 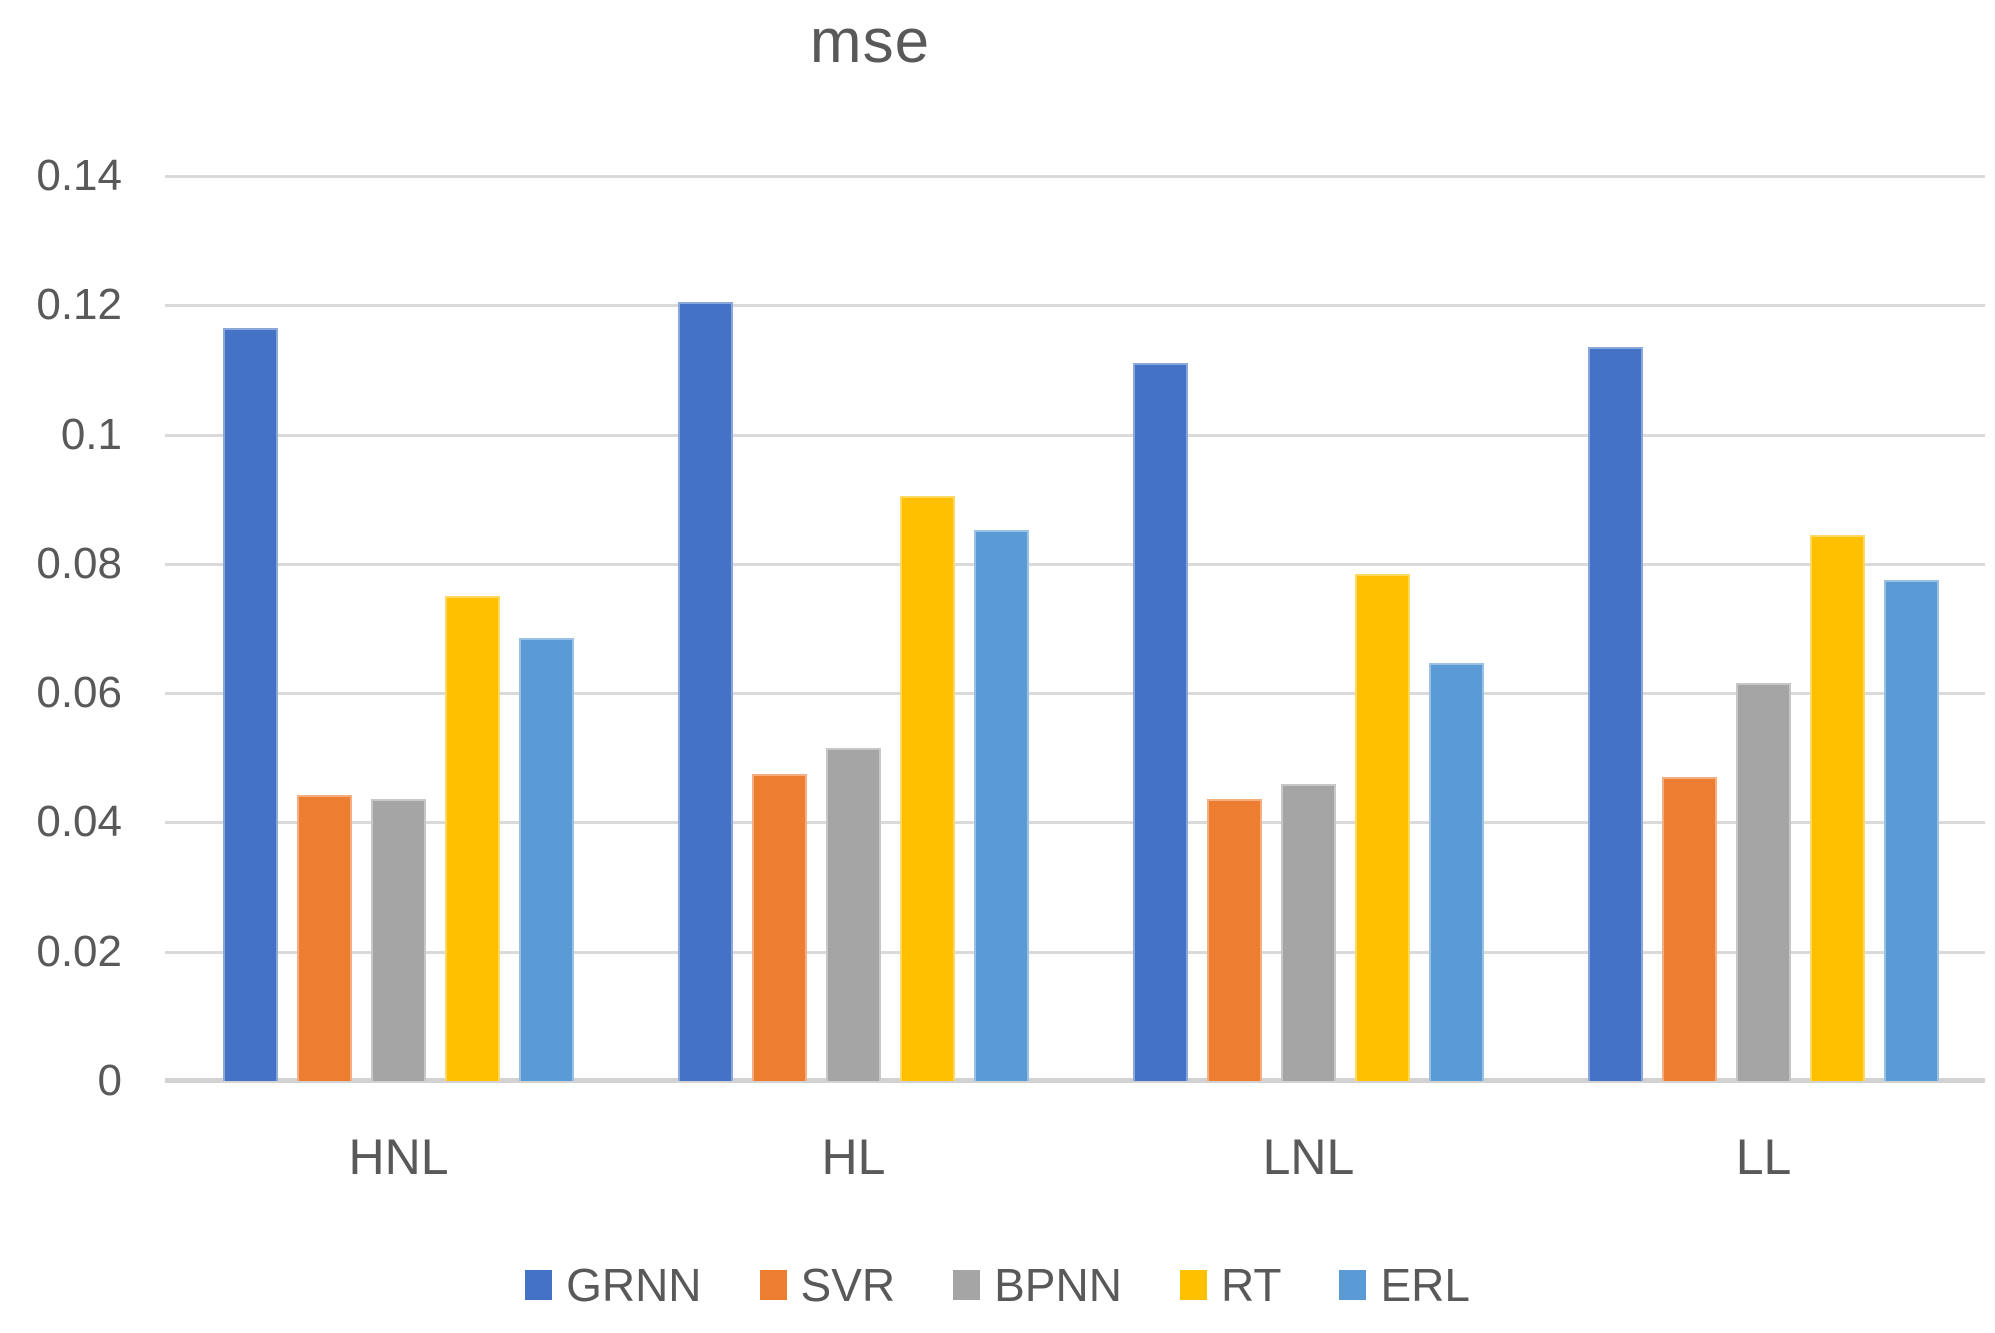 I want to click on y-tick-label: 0.1, so click(x=91, y=434).